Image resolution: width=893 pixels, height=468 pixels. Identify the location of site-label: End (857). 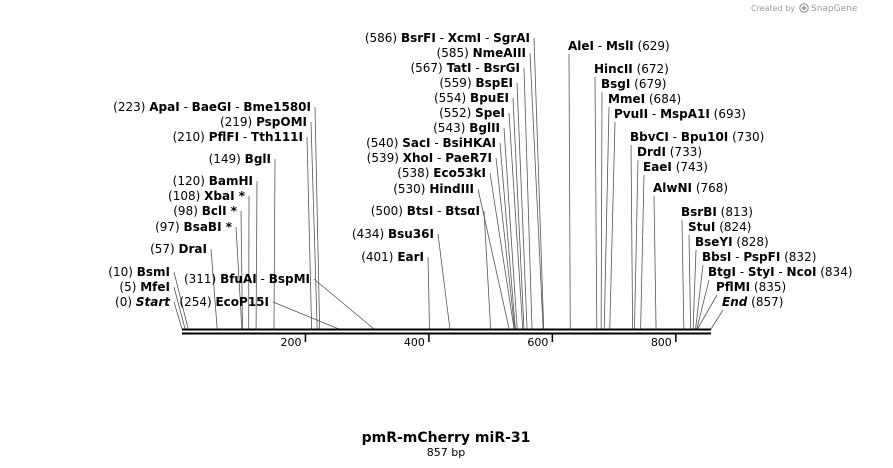
(752, 302).